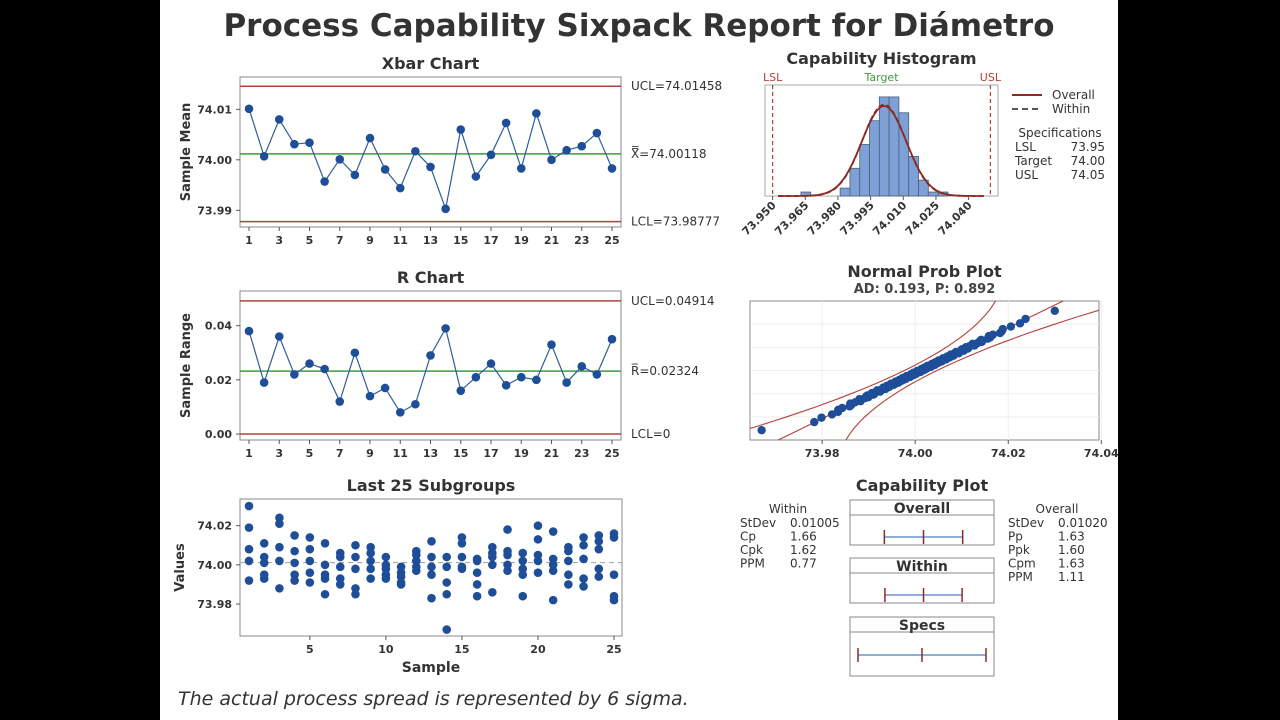 The width and height of the screenshot is (1280, 720). Describe the element at coordinates (214, 526) in the screenshot. I see `last25-ytick-label: 74.02` at that location.